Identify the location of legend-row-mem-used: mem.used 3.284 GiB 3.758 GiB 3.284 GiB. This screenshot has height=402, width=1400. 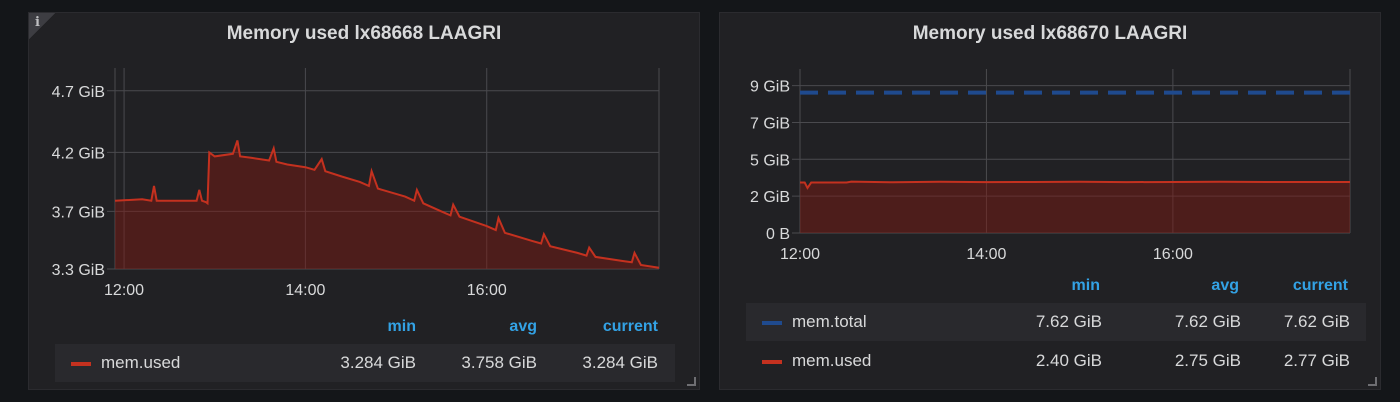
(365, 363).